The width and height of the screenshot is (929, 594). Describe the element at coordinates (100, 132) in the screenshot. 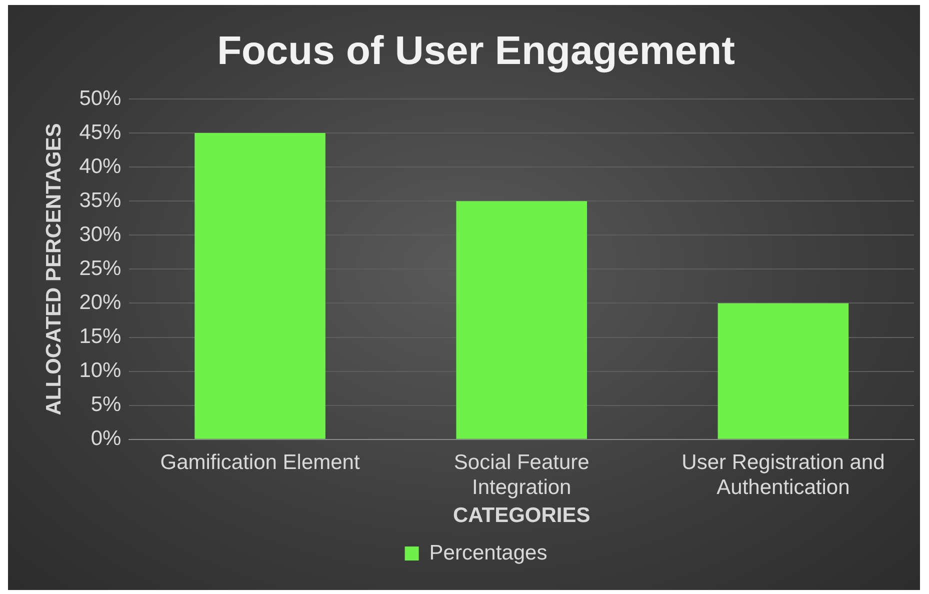

I see `y-tick-label: 45%` at that location.